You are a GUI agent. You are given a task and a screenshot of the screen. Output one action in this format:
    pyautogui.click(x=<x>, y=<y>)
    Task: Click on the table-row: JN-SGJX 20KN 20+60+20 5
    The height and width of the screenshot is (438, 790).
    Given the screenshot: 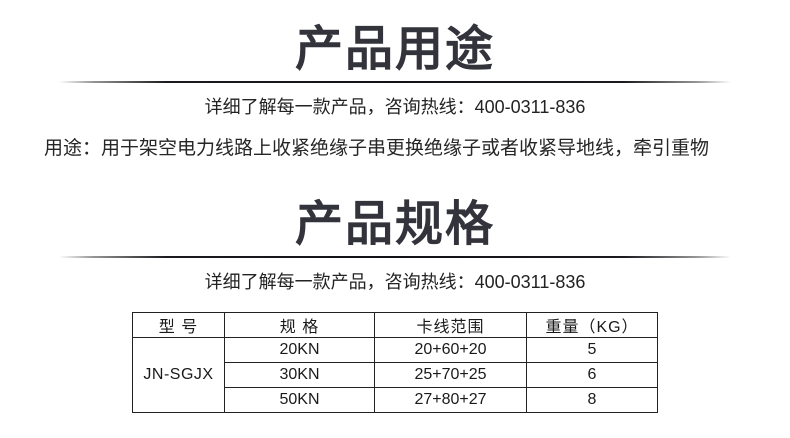 What is the action you would take?
    pyautogui.click(x=395, y=375)
    